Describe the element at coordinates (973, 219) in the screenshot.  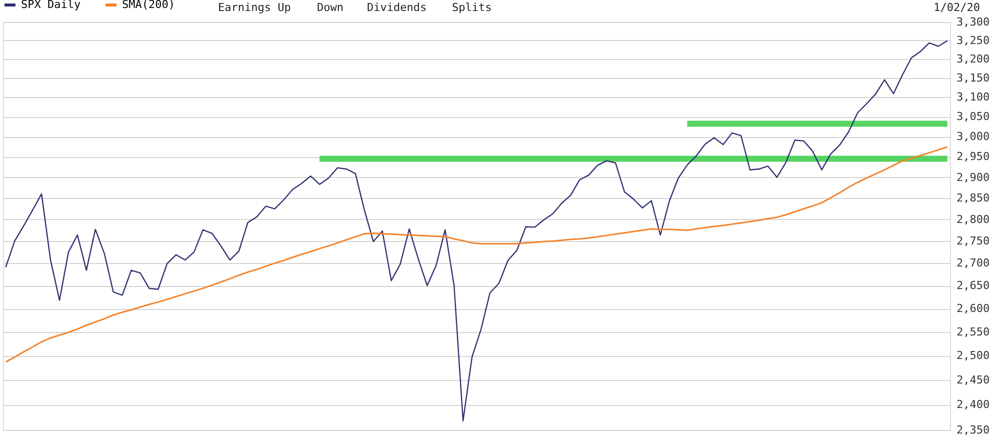
I see `y-tick-label: 2,800` at that location.